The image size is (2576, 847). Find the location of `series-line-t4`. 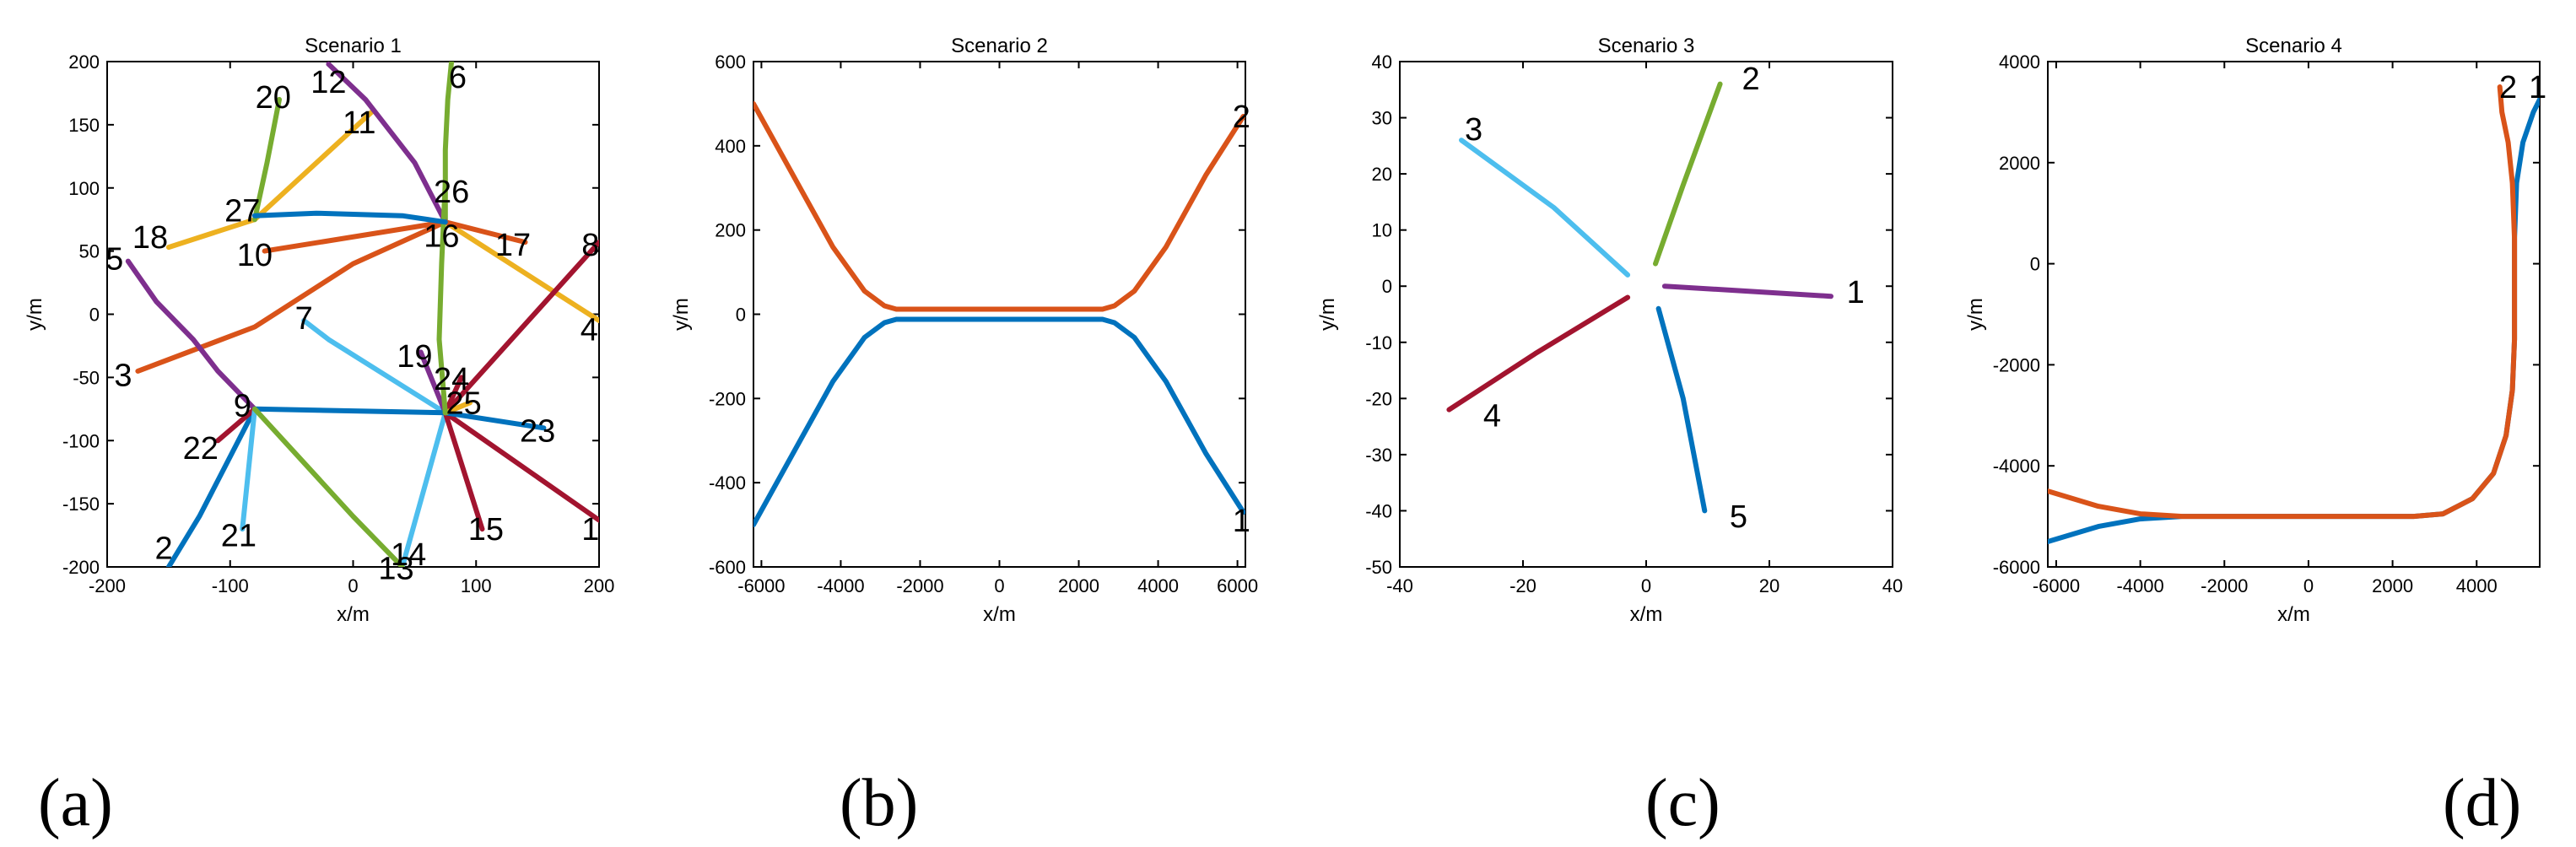

series-line-t4 is located at coordinates (520, 271).